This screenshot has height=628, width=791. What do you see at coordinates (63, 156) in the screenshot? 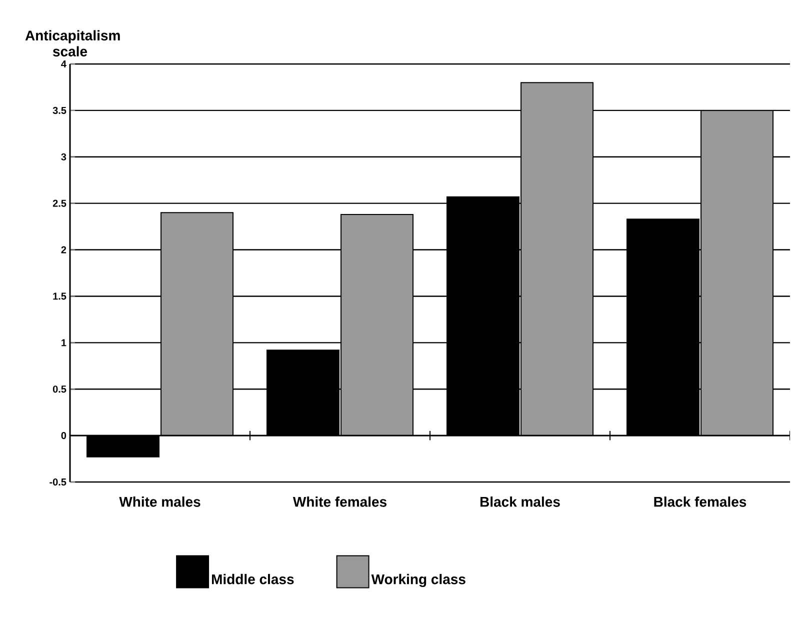
I see `y-tick-label: 3` at bounding box center [63, 156].